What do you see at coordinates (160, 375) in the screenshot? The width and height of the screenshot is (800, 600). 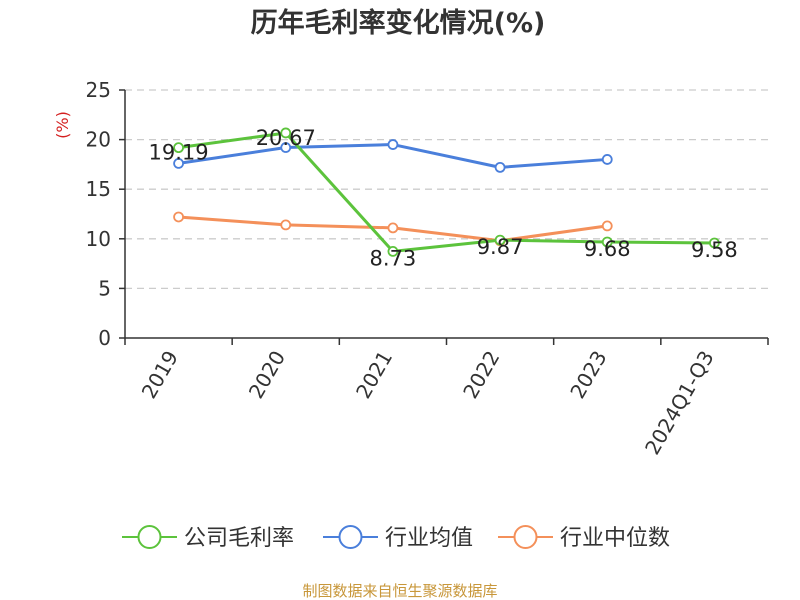 I see `x-tick-label: 2019` at bounding box center [160, 375].